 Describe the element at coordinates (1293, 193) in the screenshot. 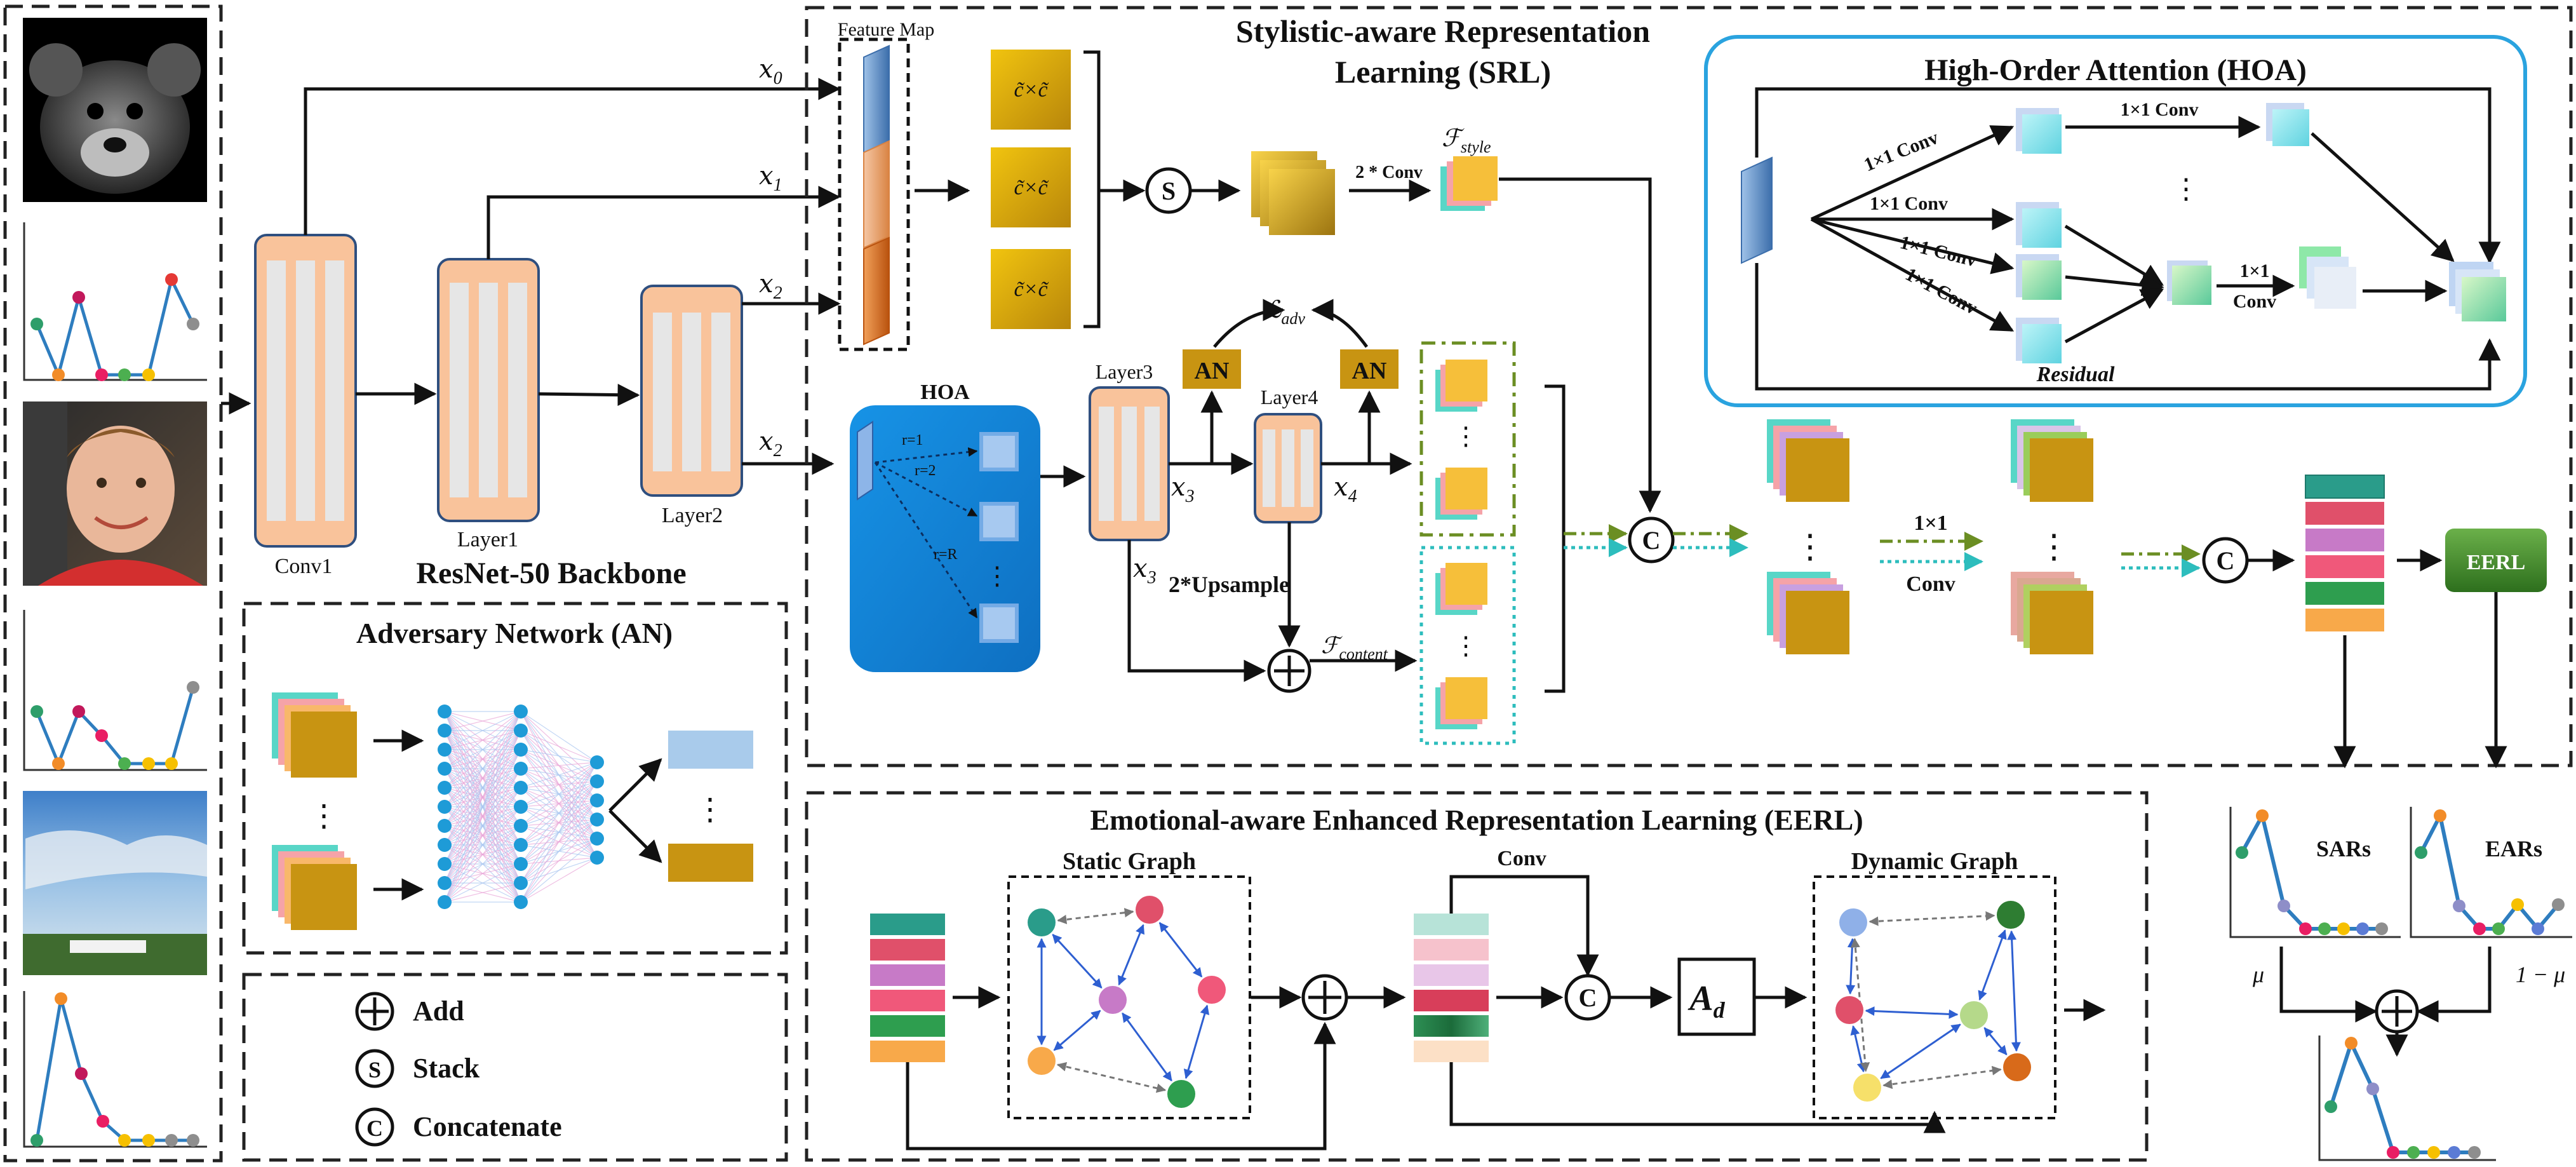

I see `stacked-gram-features` at that location.